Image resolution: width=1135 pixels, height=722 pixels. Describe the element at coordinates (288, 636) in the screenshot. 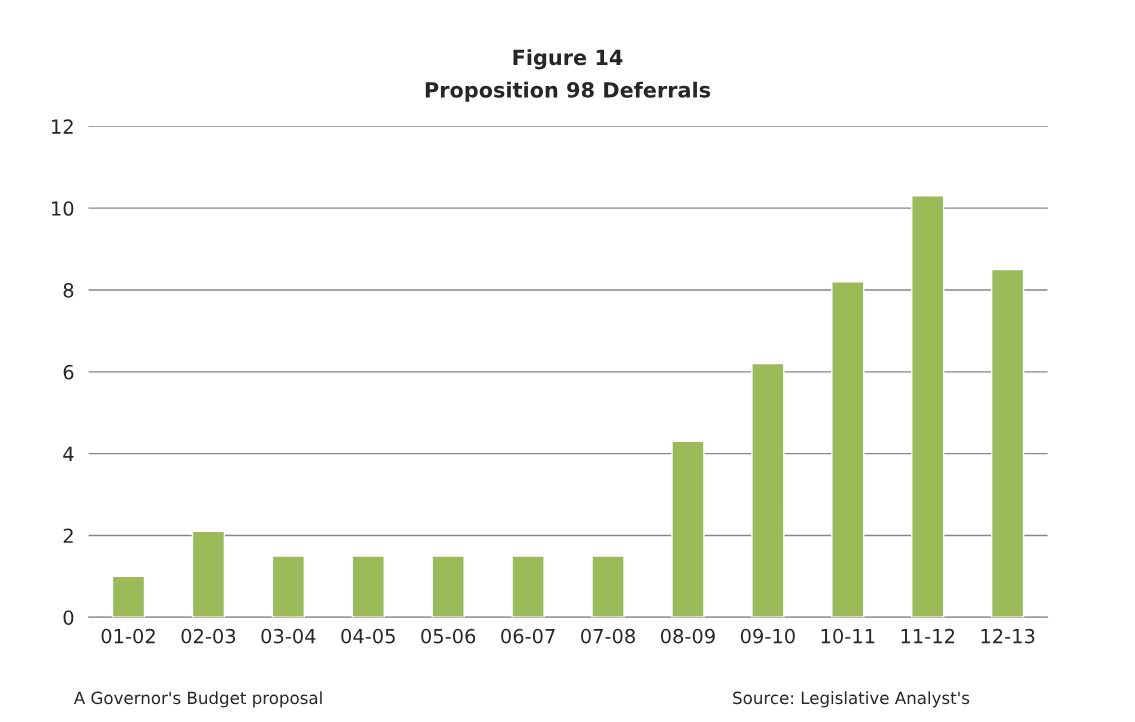

I see `x-tick-label: 03-04` at that location.